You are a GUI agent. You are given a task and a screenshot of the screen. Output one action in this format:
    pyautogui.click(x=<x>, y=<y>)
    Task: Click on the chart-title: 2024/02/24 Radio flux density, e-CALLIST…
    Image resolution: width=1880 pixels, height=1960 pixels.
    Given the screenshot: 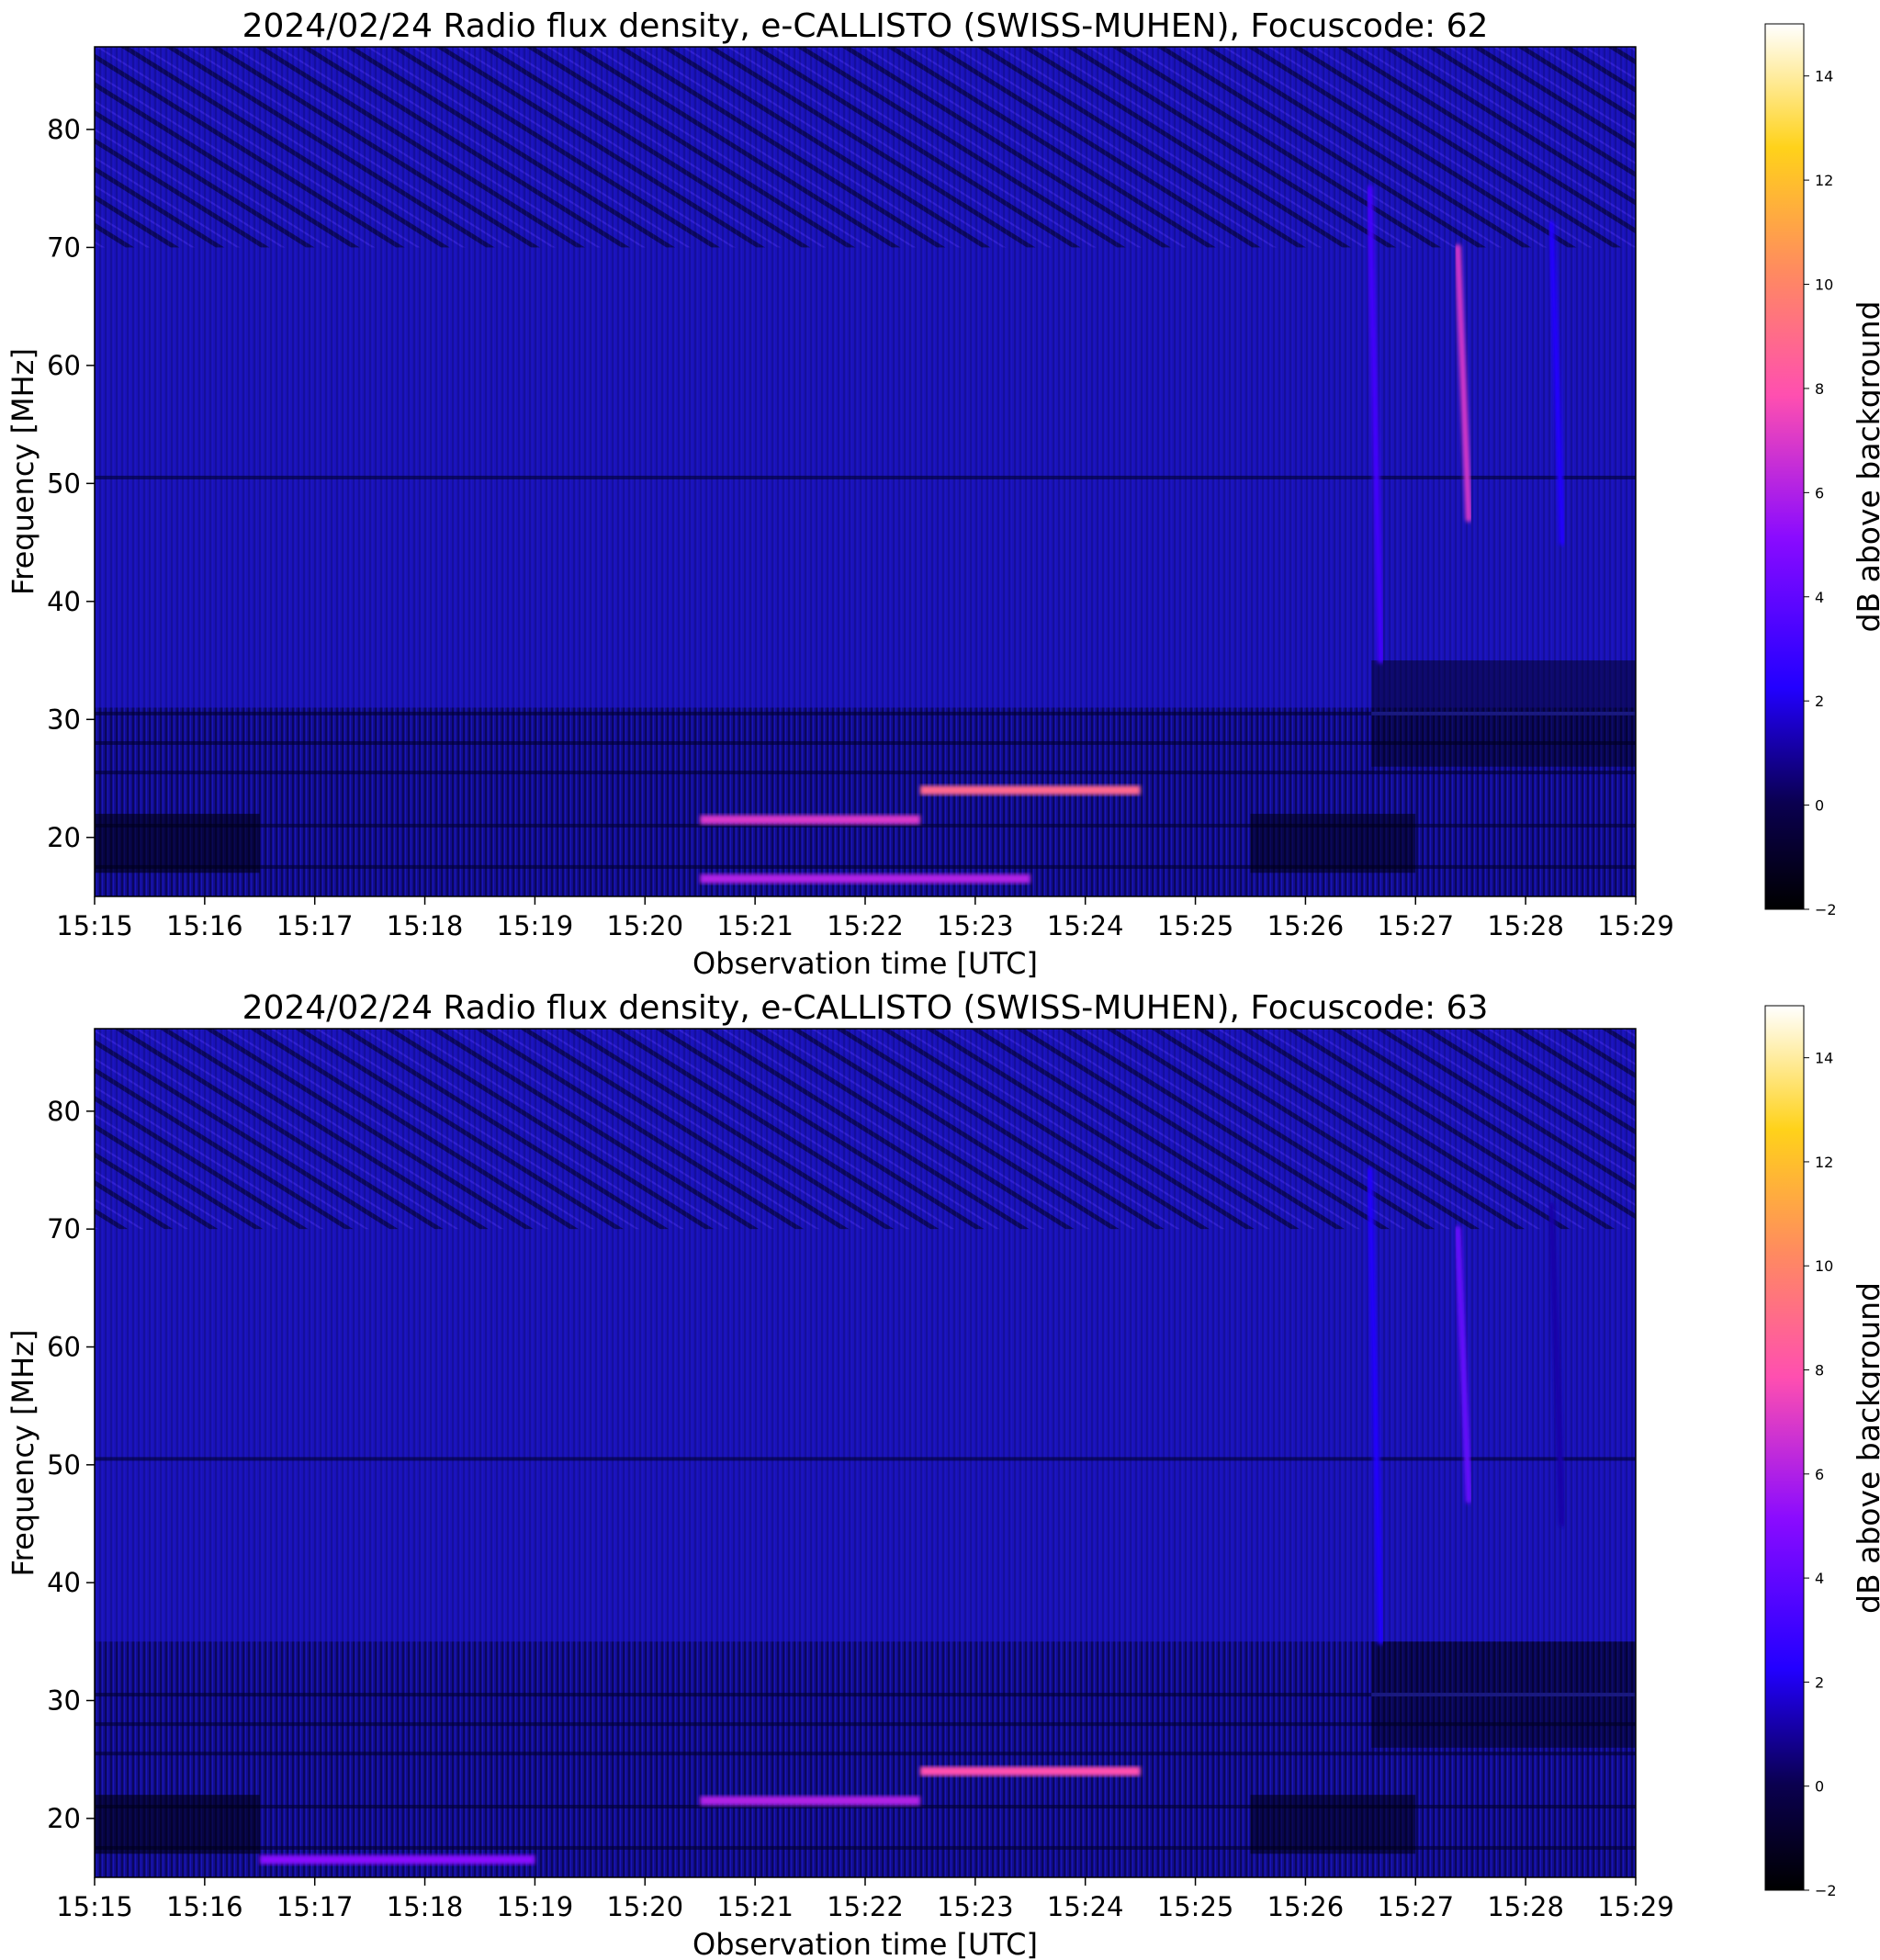 What is the action you would take?
    pyautogui.click(x=865, y=26)
    